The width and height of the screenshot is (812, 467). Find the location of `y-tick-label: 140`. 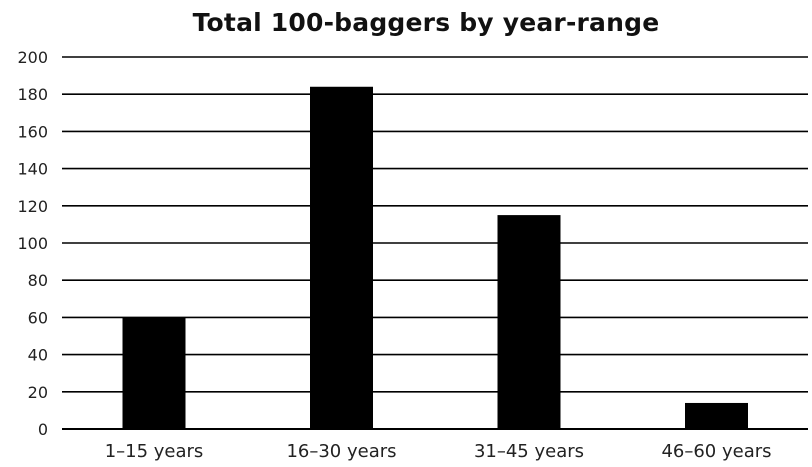

y-tick-label: 140 is located at coordinates (32, 169).